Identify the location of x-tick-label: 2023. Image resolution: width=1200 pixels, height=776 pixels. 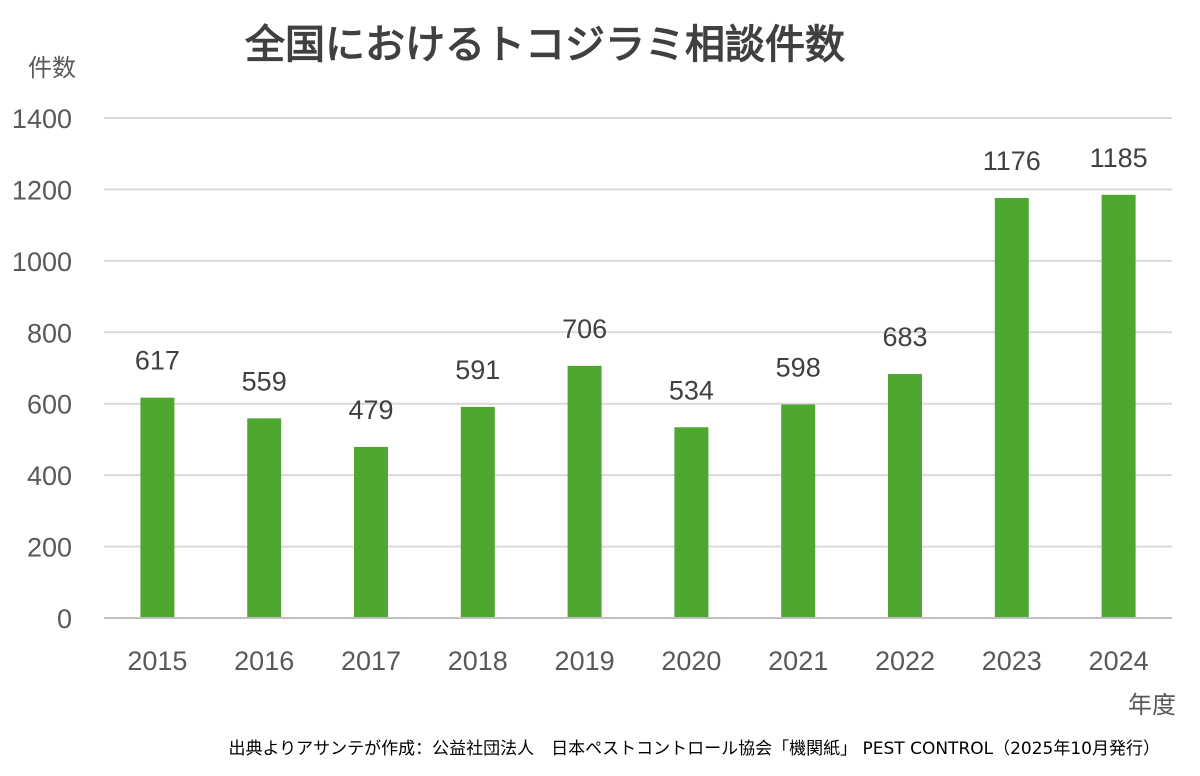
(1012, 661).